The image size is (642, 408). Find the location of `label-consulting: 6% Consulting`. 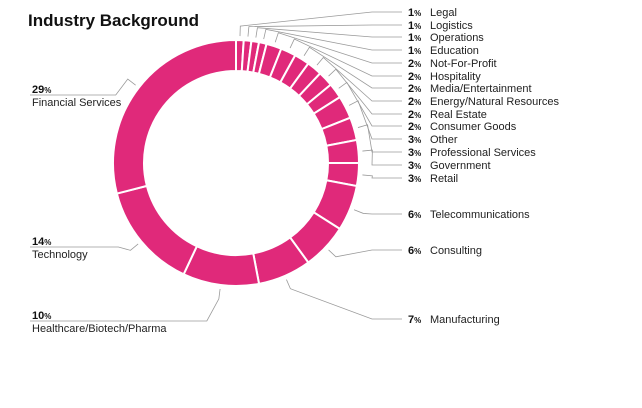

label-consulting: 6% Consulting is located at coordinates (445, 251).